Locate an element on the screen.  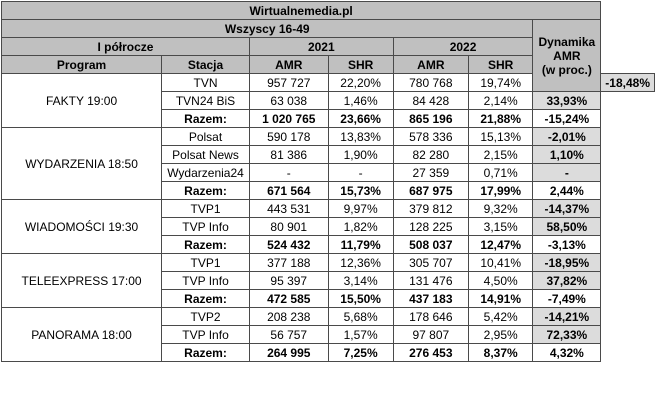
amr-2022-cell: 27 359 is located at coordinates (430, 172).